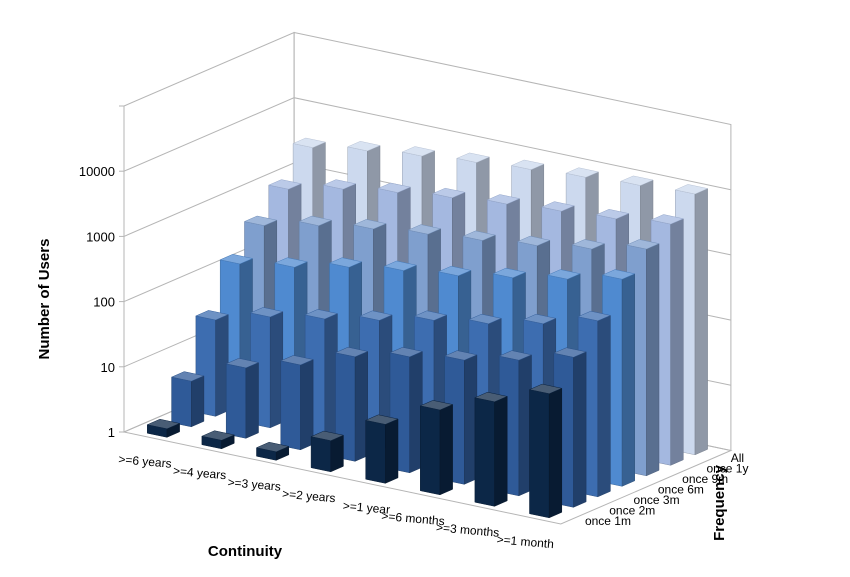  I want to click on y-axis-title: Frequency, so click(719, 502).